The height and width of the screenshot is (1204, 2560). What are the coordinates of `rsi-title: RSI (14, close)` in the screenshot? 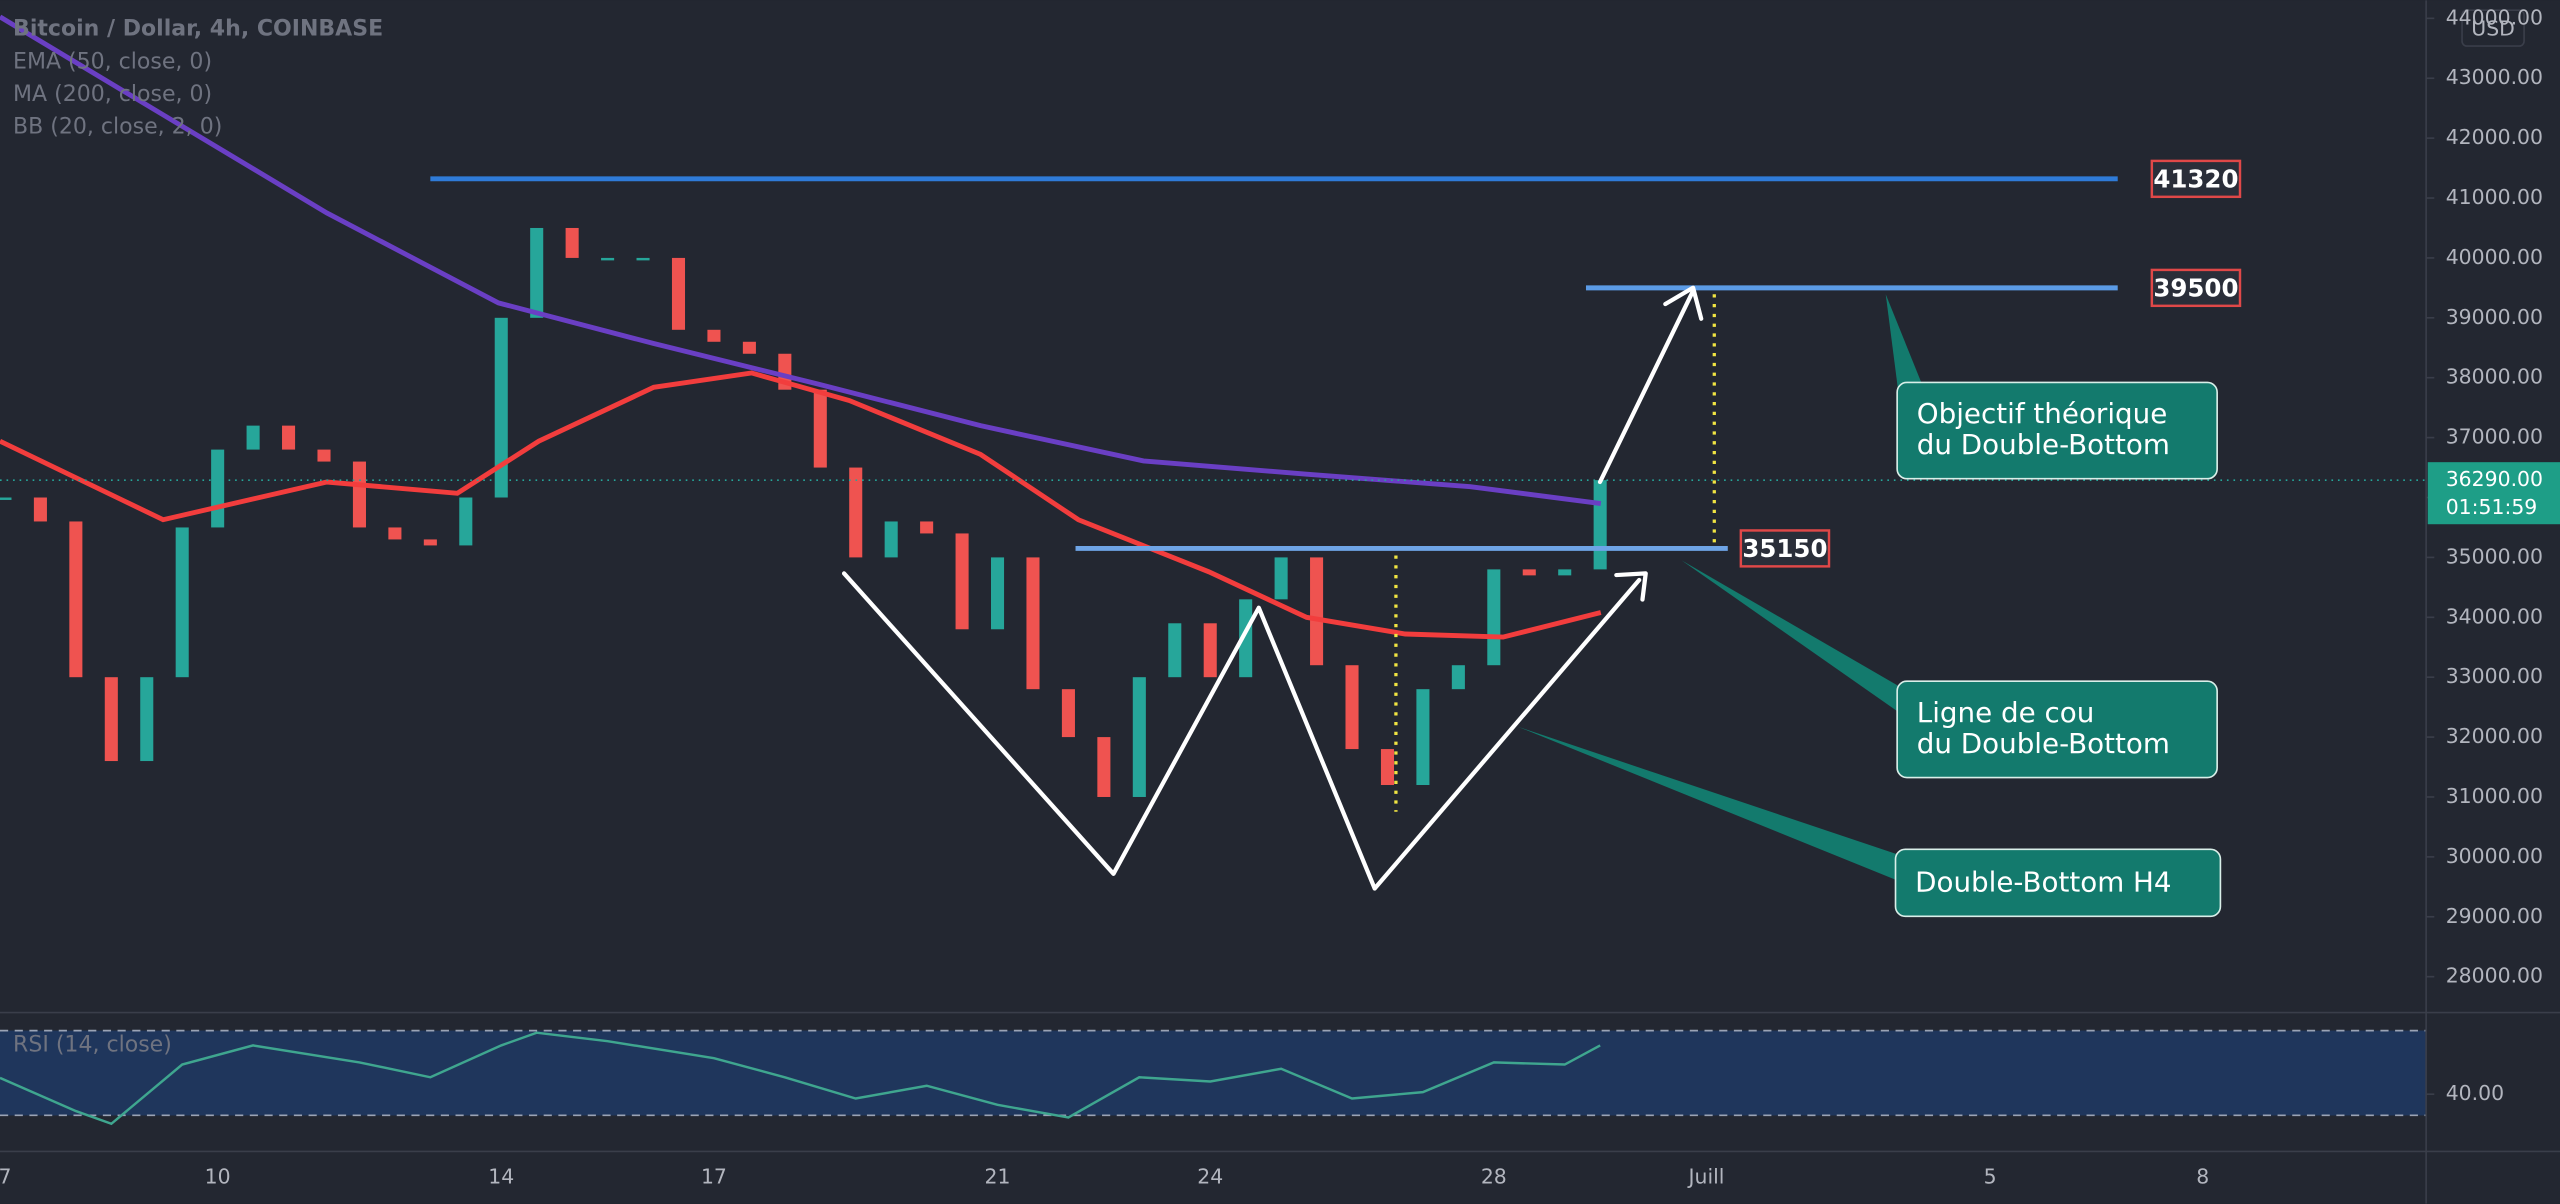 It's located at (92, 1044).